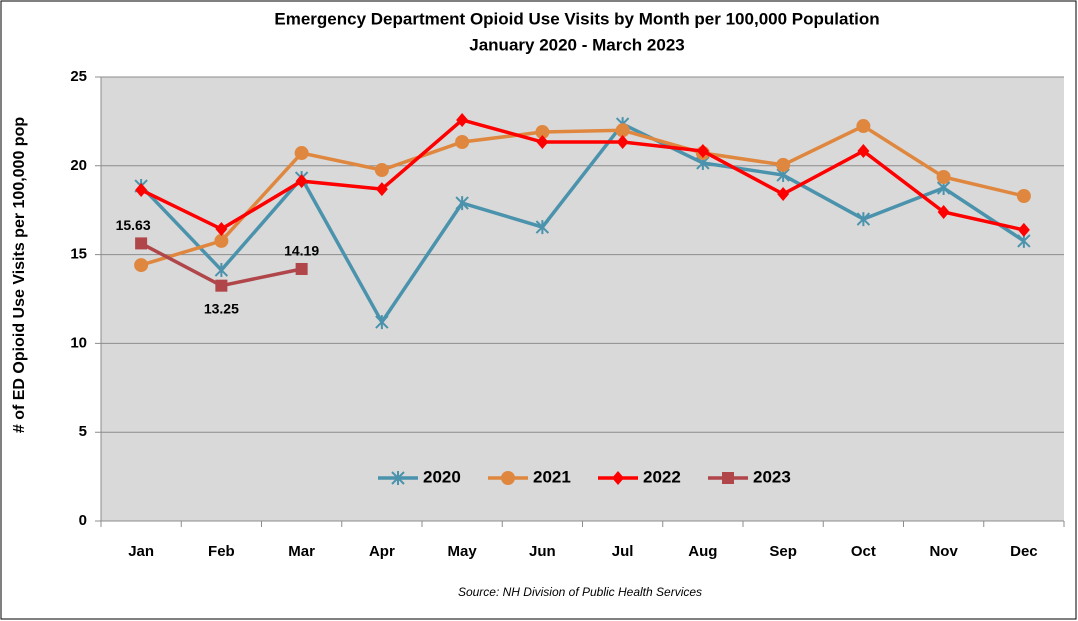 The width and height of the screenshot is (1078, 621). What do you see at coordinates (542, 551) in the screenshot?
I see `x-tick-label: Jun` at bounding box center [542, 551].